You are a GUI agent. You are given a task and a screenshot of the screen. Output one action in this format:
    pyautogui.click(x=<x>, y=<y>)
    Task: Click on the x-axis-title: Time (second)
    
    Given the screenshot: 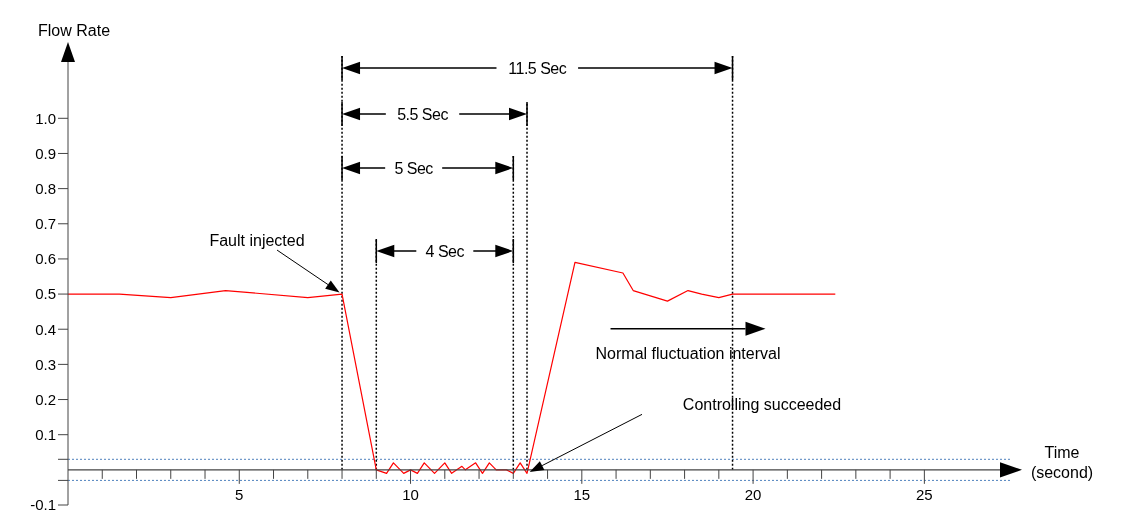 What is the action you would take?
    pyautogui.click(x=1062, y=462)
    